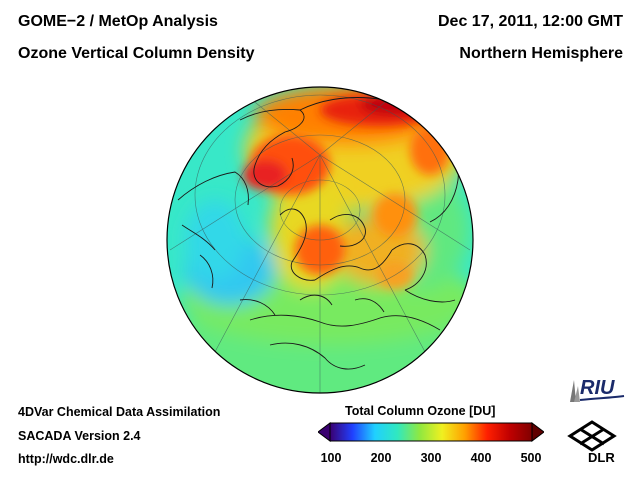  Describe the element at coordinates (381, 458) in the screenshot. I see `colorbar-tick-200: 200` at that location.